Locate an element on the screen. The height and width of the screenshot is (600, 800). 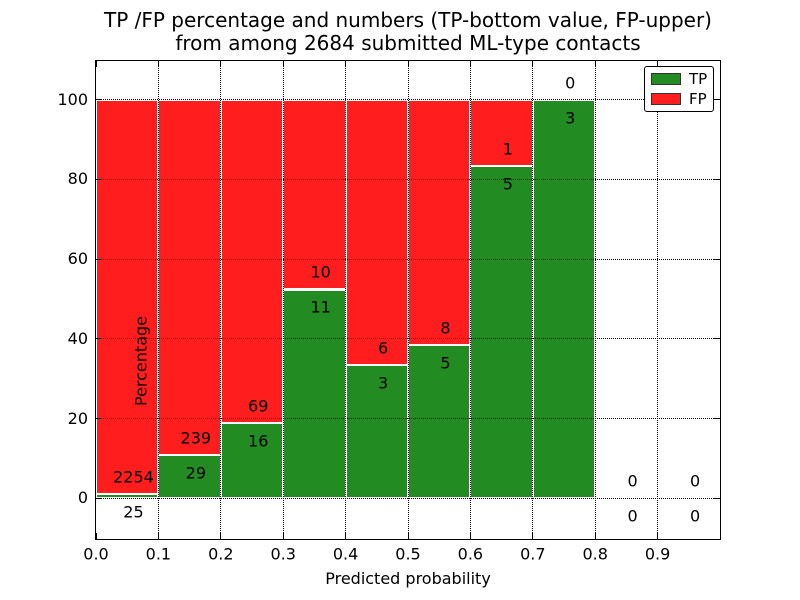
y-tick-label: 20 is located at coordinates (77, 418).